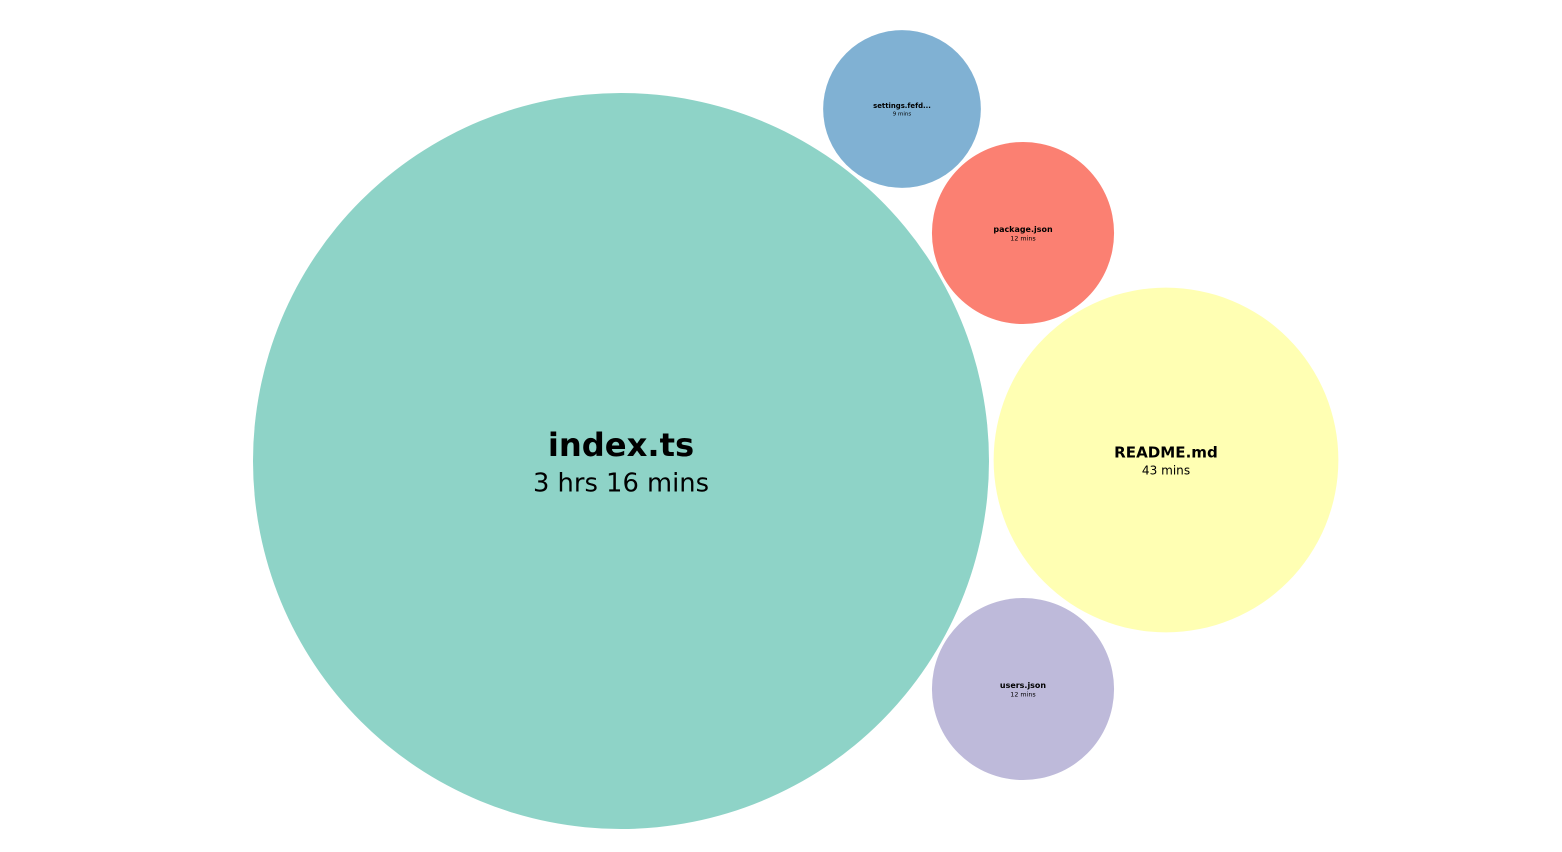  Describe the element at coordinates (621, 484) in the screenshot. I see `bubble-time-label: 3 hrs 16 mins` at that location.